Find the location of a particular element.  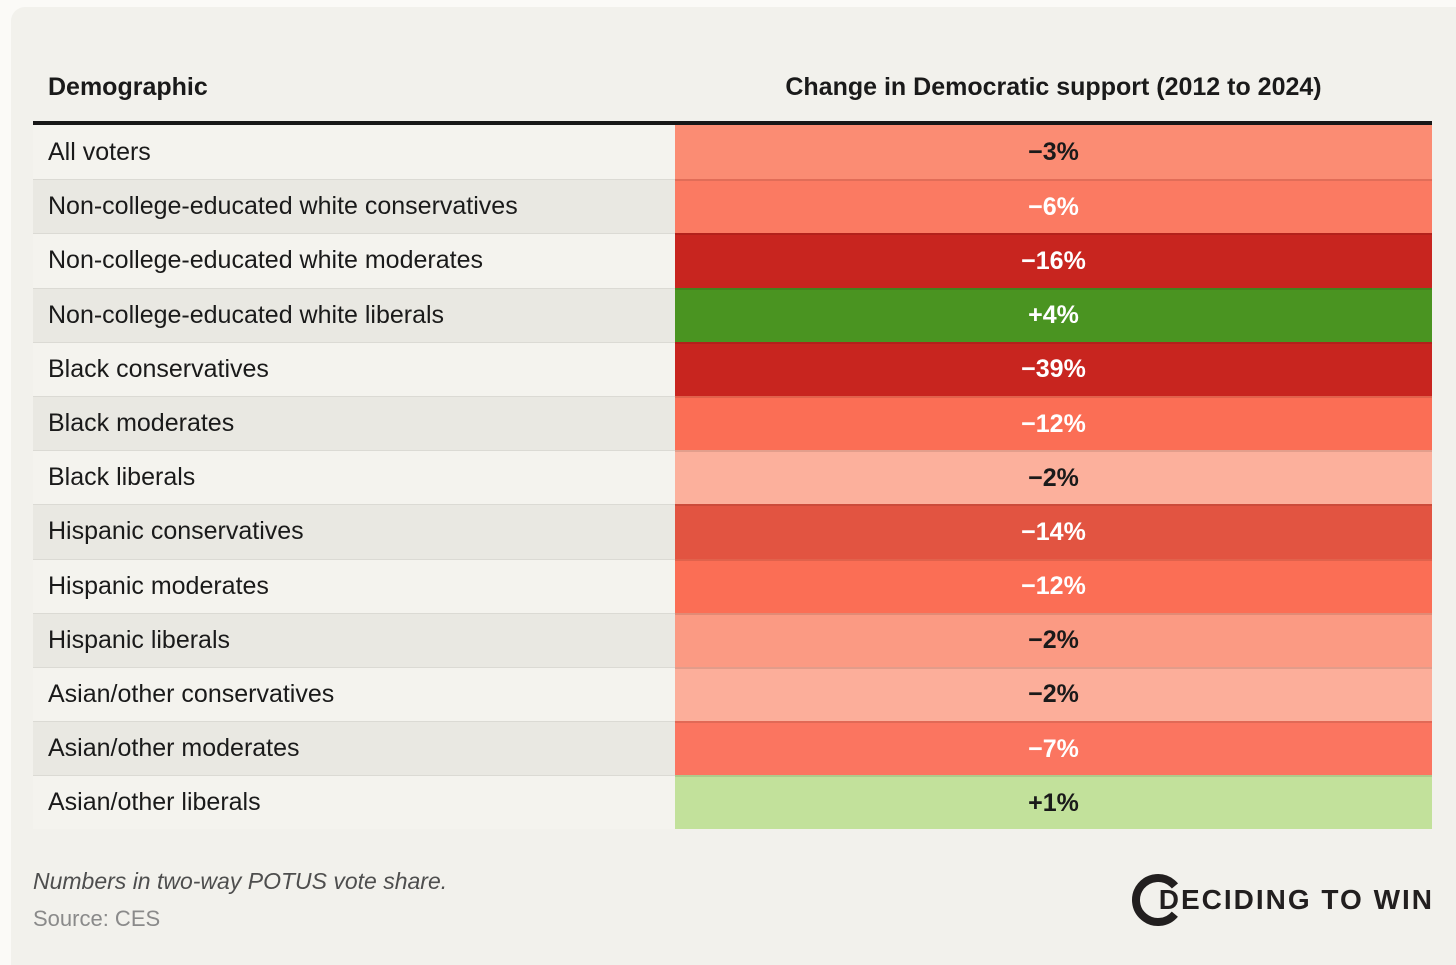

table-row: Non-college-educated white liberals +4% is located at coordinates (732, 314).